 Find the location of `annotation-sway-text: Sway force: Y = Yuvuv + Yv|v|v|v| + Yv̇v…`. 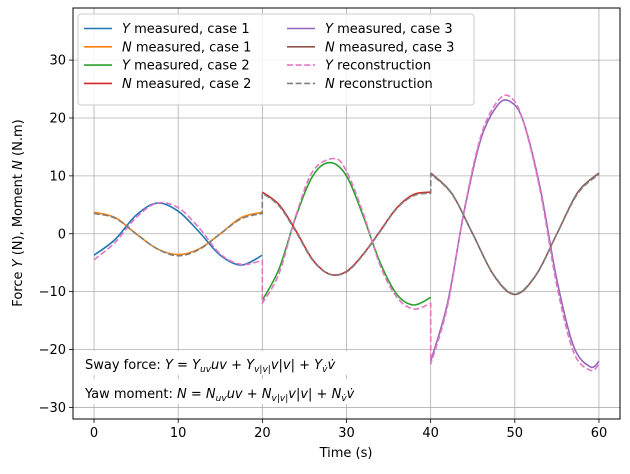

annotation-sway-text: Sway force: Y = Yuvuv + Yv|v|v|v| + Yv̇v… is located at coordinates (210, 366).